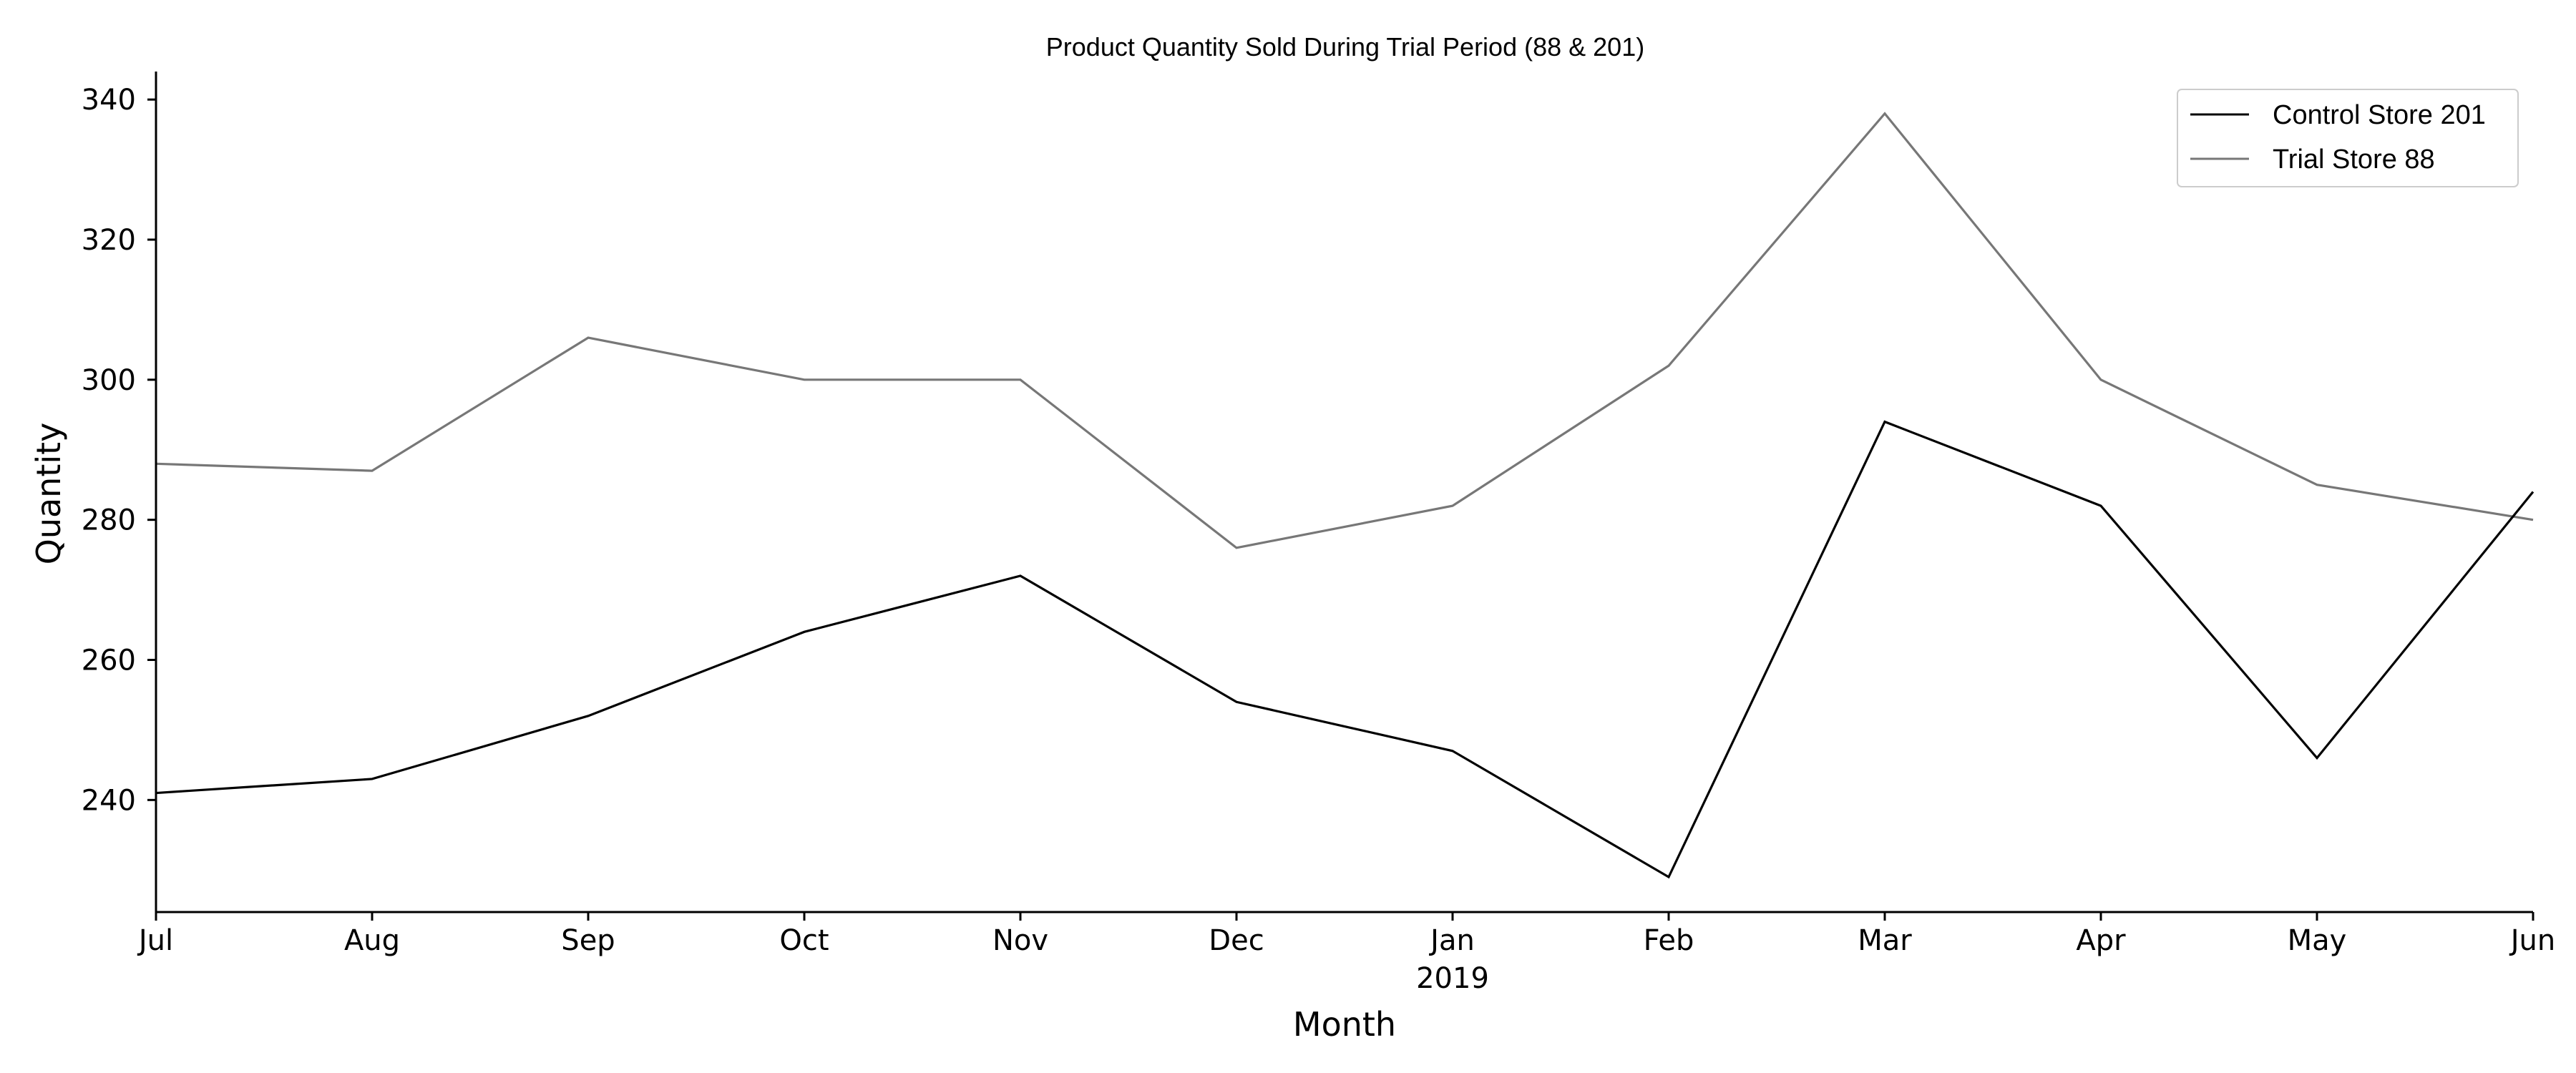 This screenshot has width=2576, height=1073. I want to click on x-tick-label: Dec, so click(1236, 941).